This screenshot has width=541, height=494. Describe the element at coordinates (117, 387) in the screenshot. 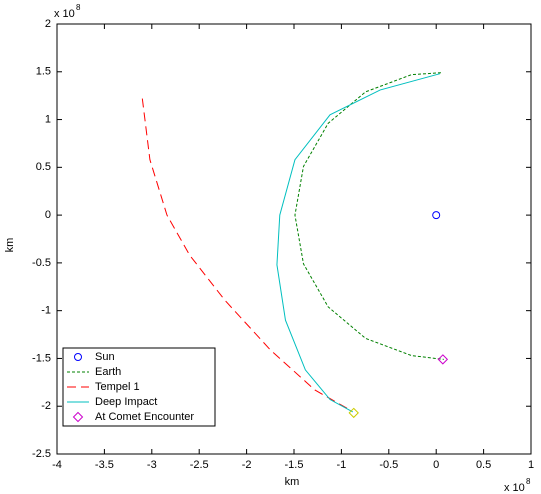

I see `legend-label: Tempel 1` at that location.